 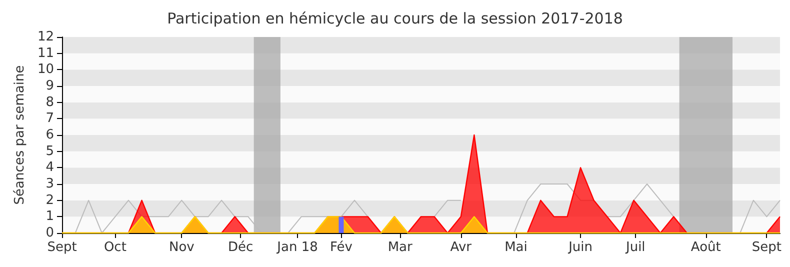 I want to click on x-tick-label: Juil, so click(x=635, y=247).